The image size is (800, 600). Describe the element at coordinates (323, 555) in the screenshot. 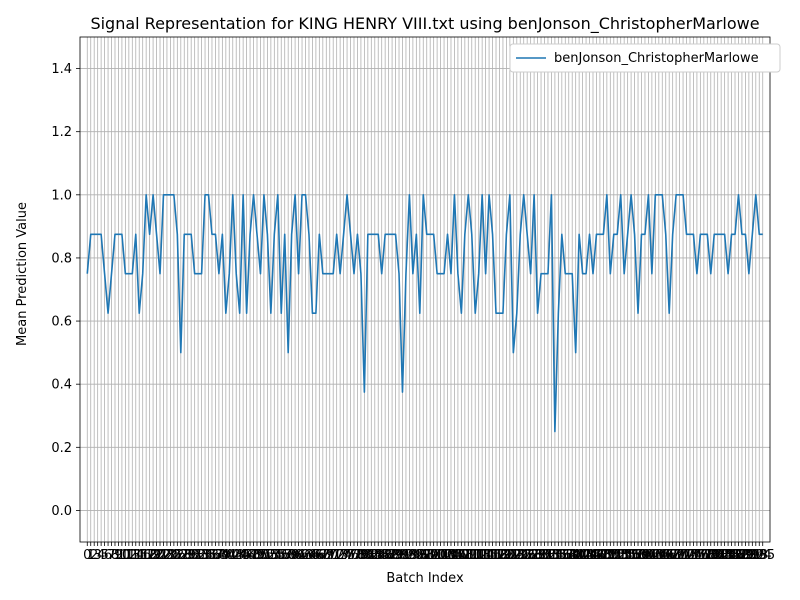

I see `x-tick-label: 68` at that location.